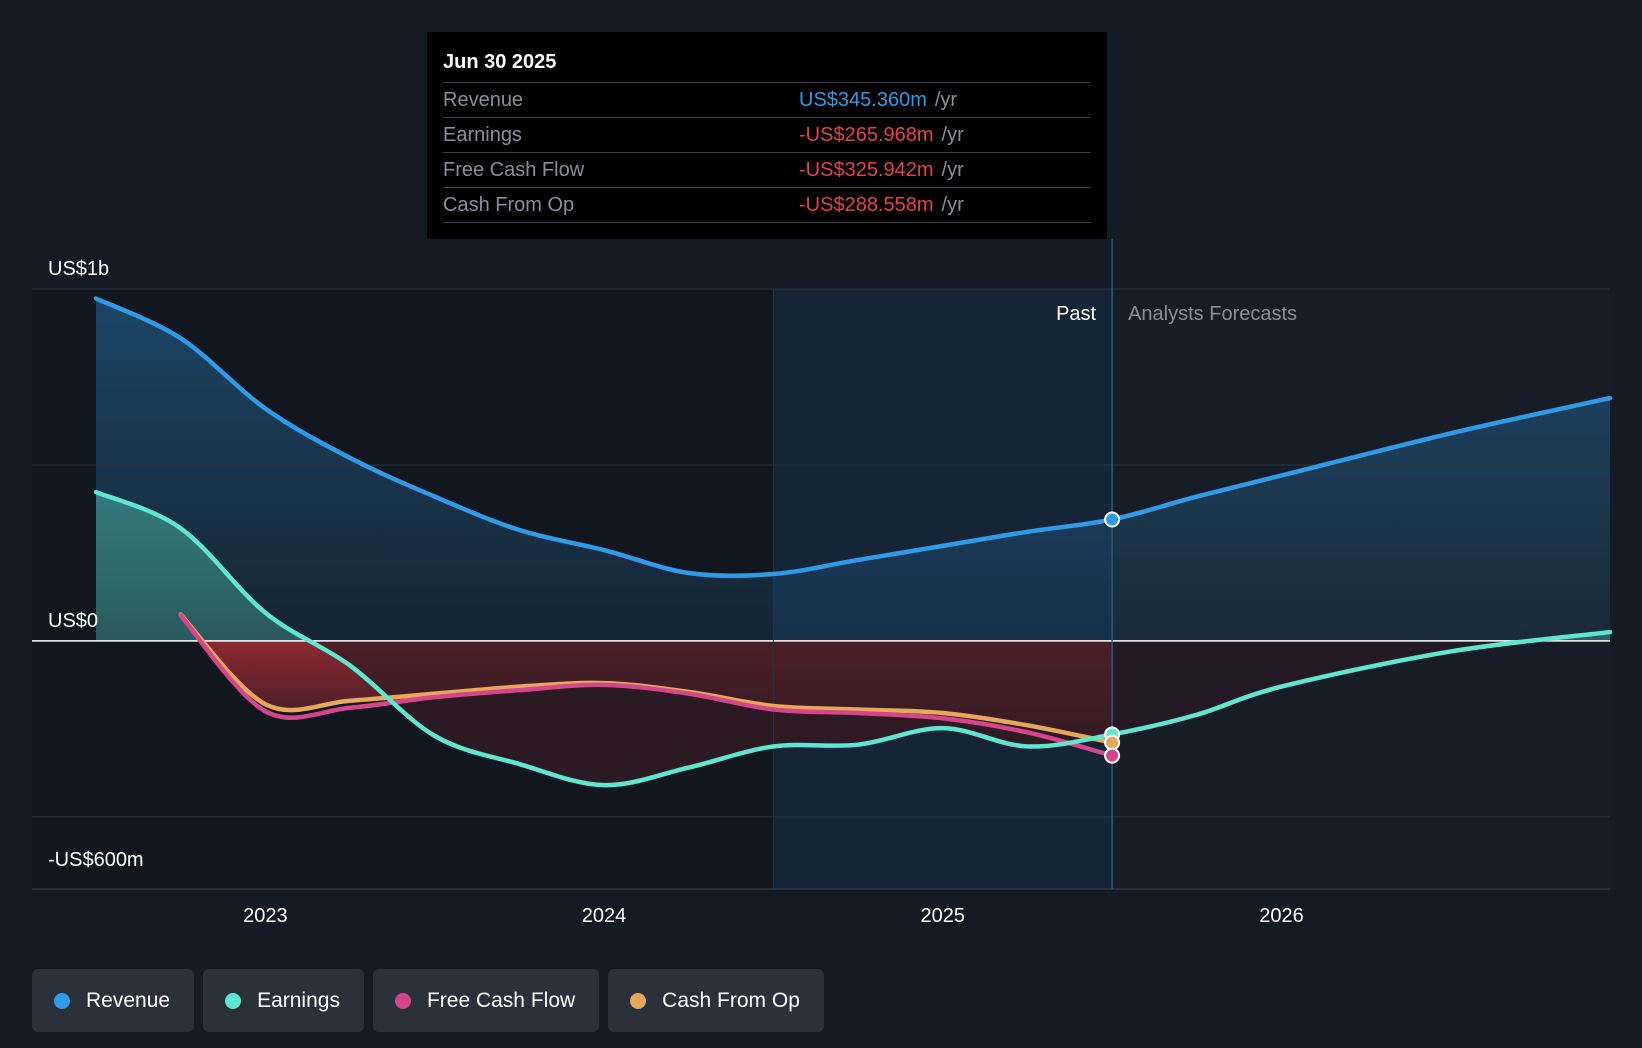 The width and height of the screenshot is (1642, 1048). I want to click on tooltip-row-free-cash-flow: Free Cash Flow -US$325.942m /yr, so click(767, 169).